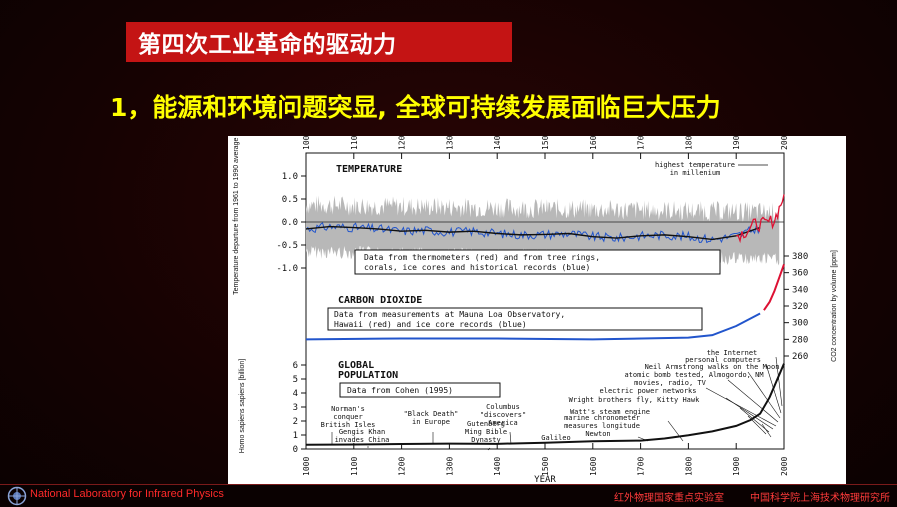 This screenshot has width=897, height=507. Describe the element at coordinates (736, 143) in the screenshot. I see `x-tick-label-top: 1900` at that location.